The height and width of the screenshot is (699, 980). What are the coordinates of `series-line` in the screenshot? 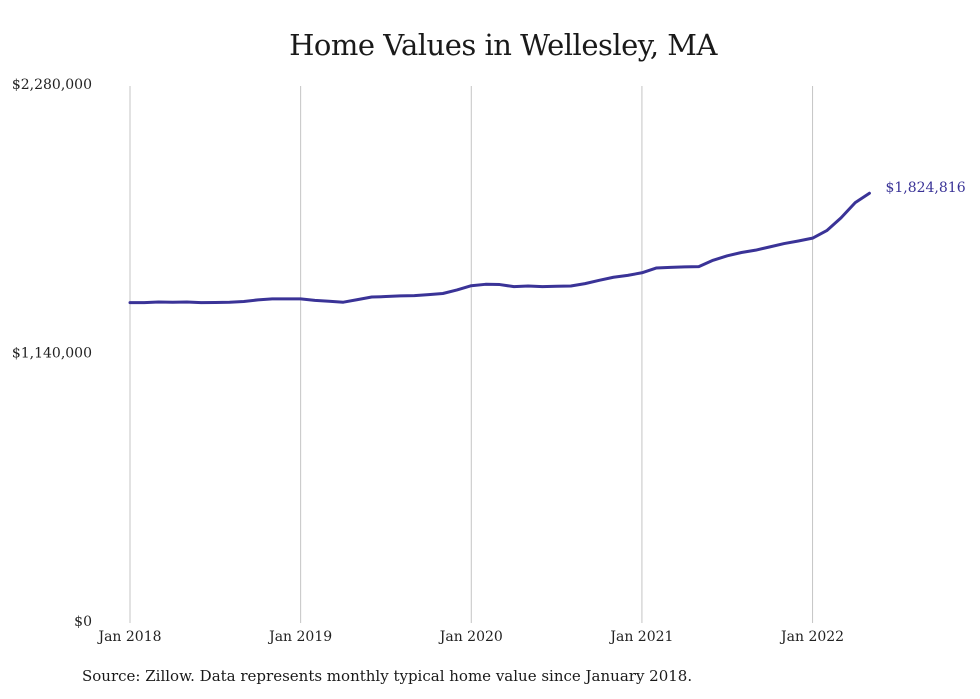 It's located at (499, 248).